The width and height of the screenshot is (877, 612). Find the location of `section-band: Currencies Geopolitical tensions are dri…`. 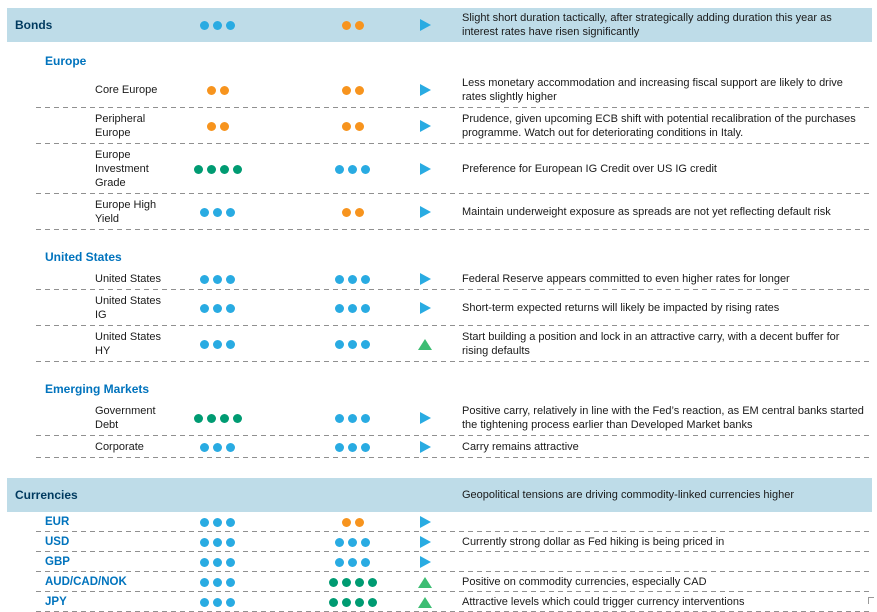

section-band: Currencies Geopolitical tensions are dri… is located at coordinates (438, 495).